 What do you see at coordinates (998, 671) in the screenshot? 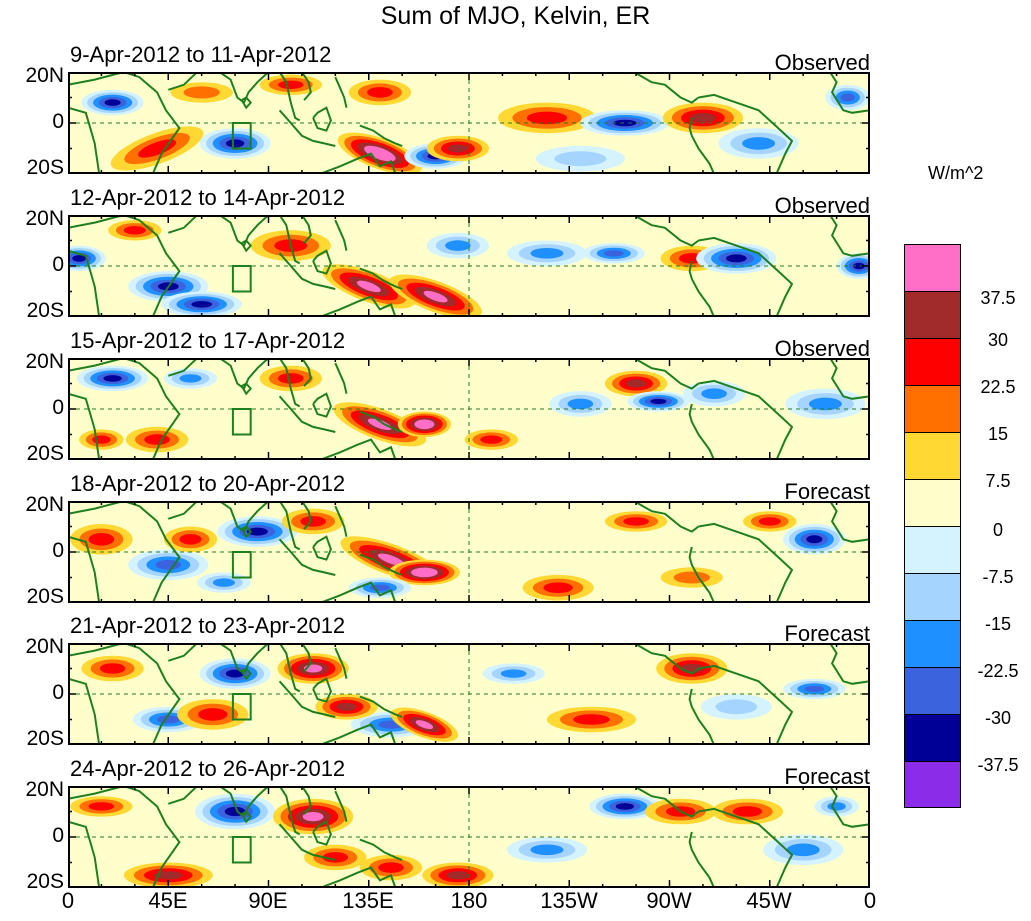
I see `colorbar-label: -22.5` at bounding box center [998, 671].